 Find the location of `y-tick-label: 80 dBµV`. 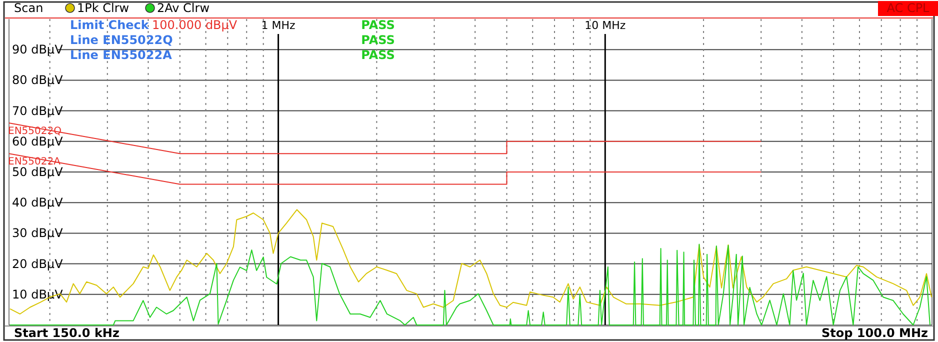

y-tick-label: 80 dBµV is located at coordinates (38, 80).